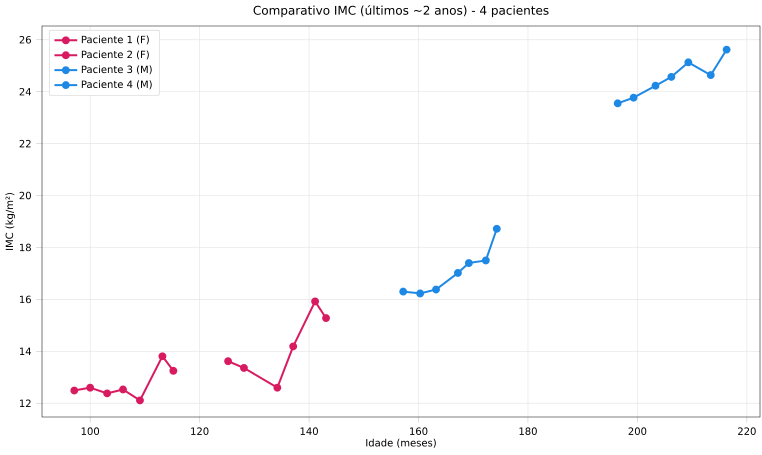 The height and width of the screenshot is (455, 762). Describe the element at coordinates (115, 40) in the screenshot. I see `legend-label: Paciente 1 (F)` at that location.